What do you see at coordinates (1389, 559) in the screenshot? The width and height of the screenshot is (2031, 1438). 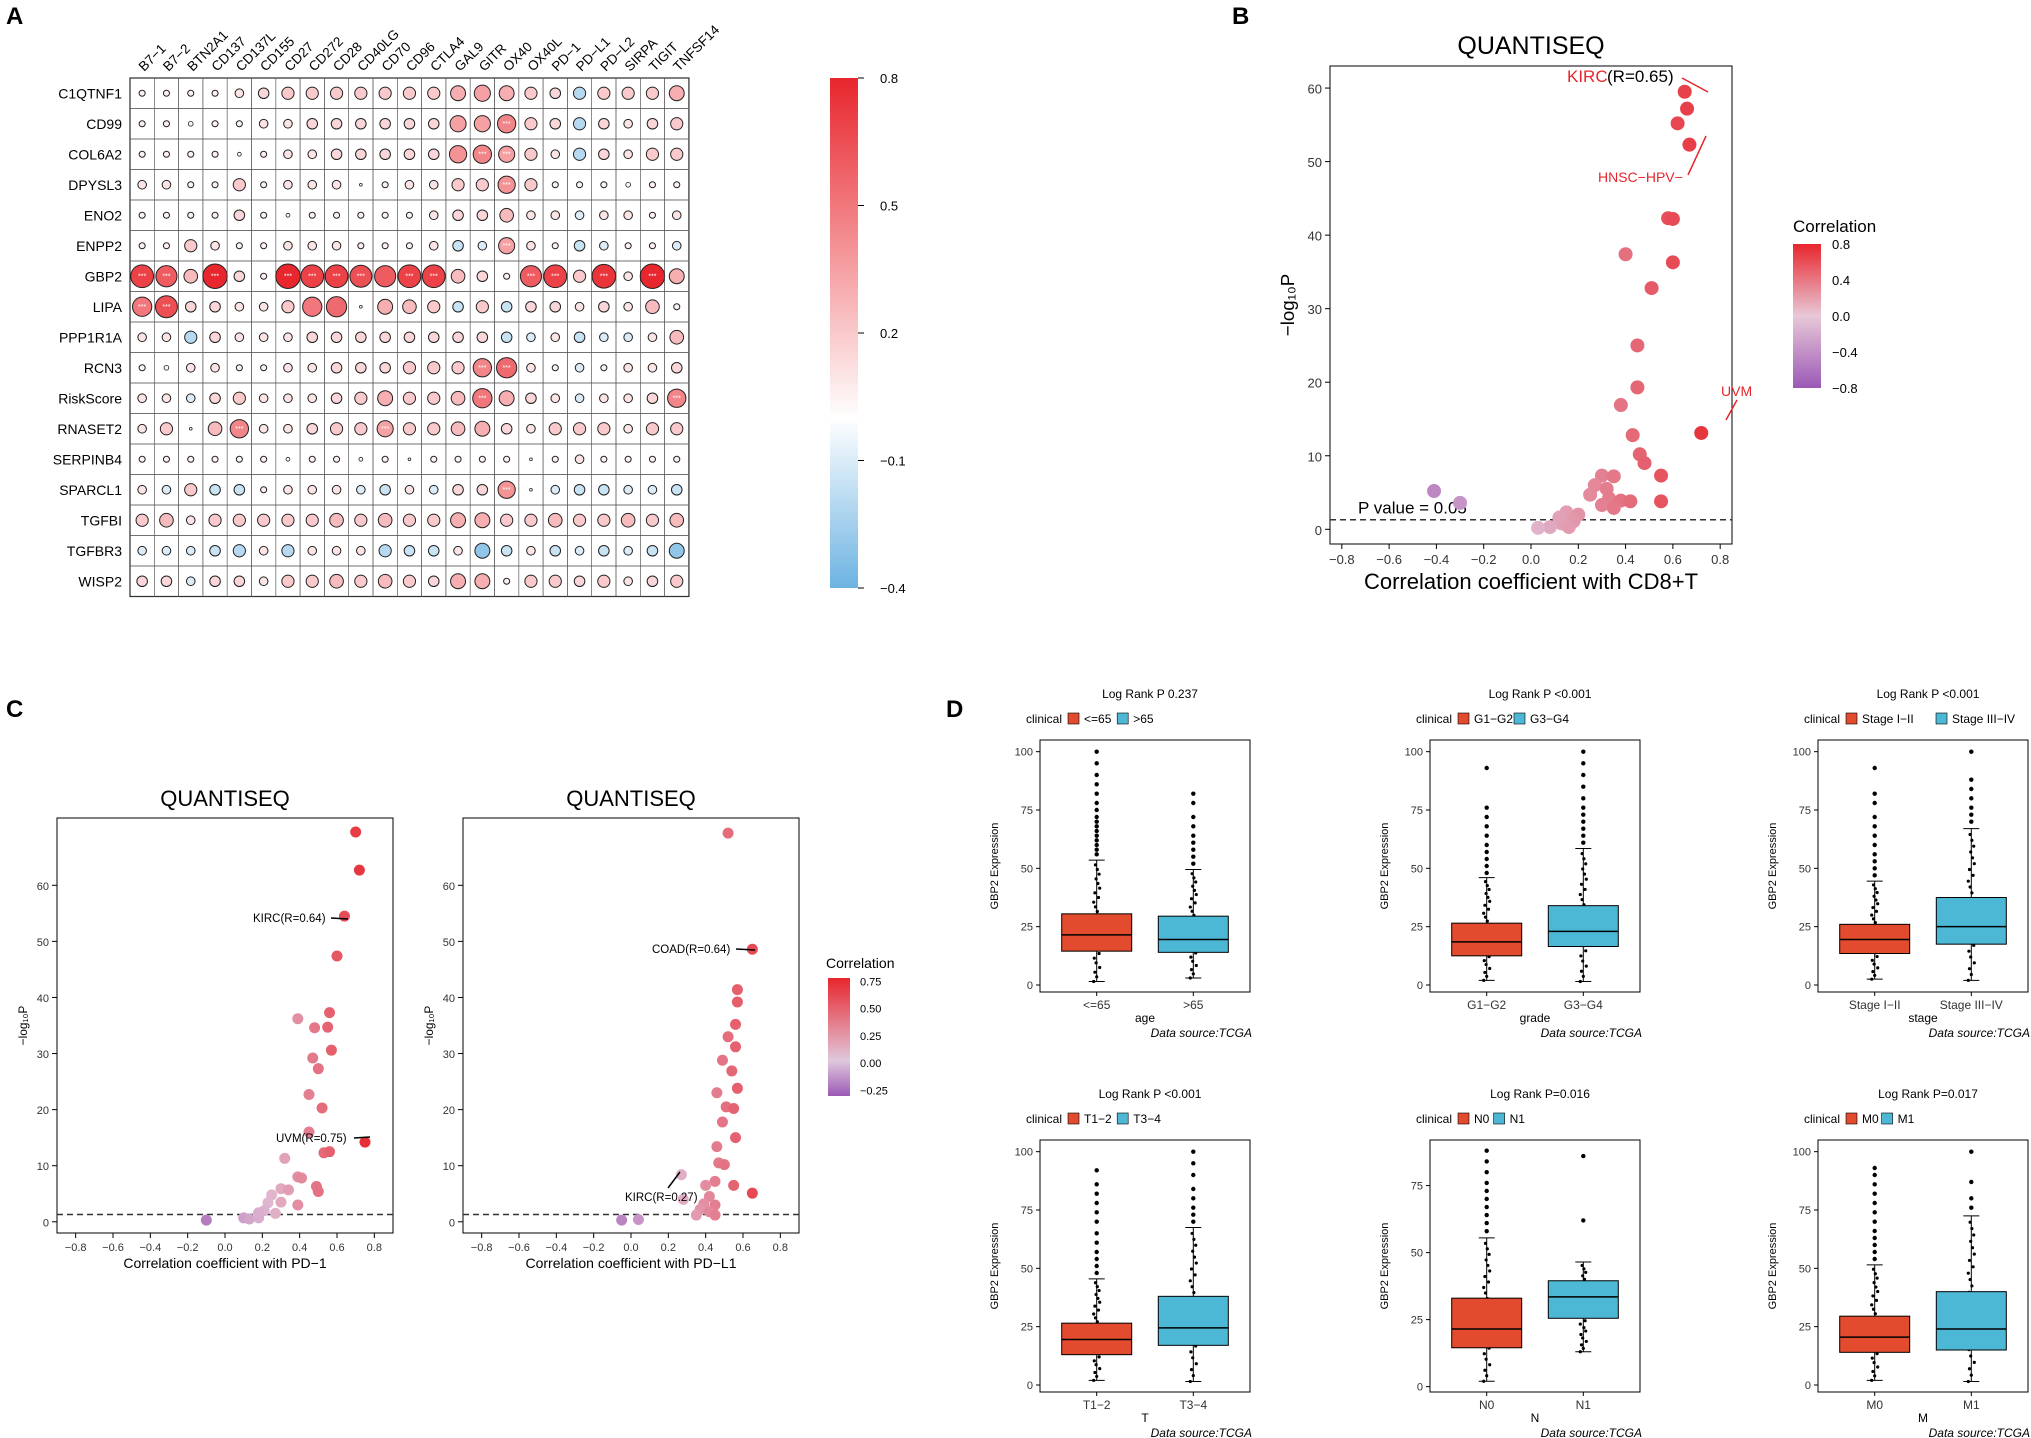 I see `x-tick-label: −0.6` at bounding box center [1389, 559].